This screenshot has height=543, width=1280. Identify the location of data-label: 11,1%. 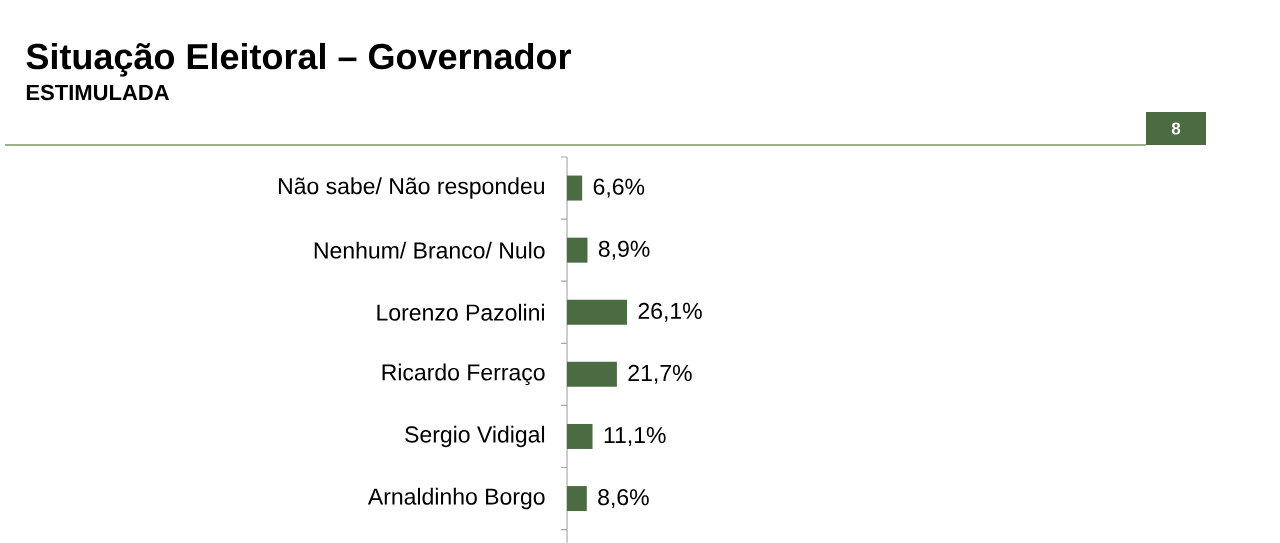
(635, 436).